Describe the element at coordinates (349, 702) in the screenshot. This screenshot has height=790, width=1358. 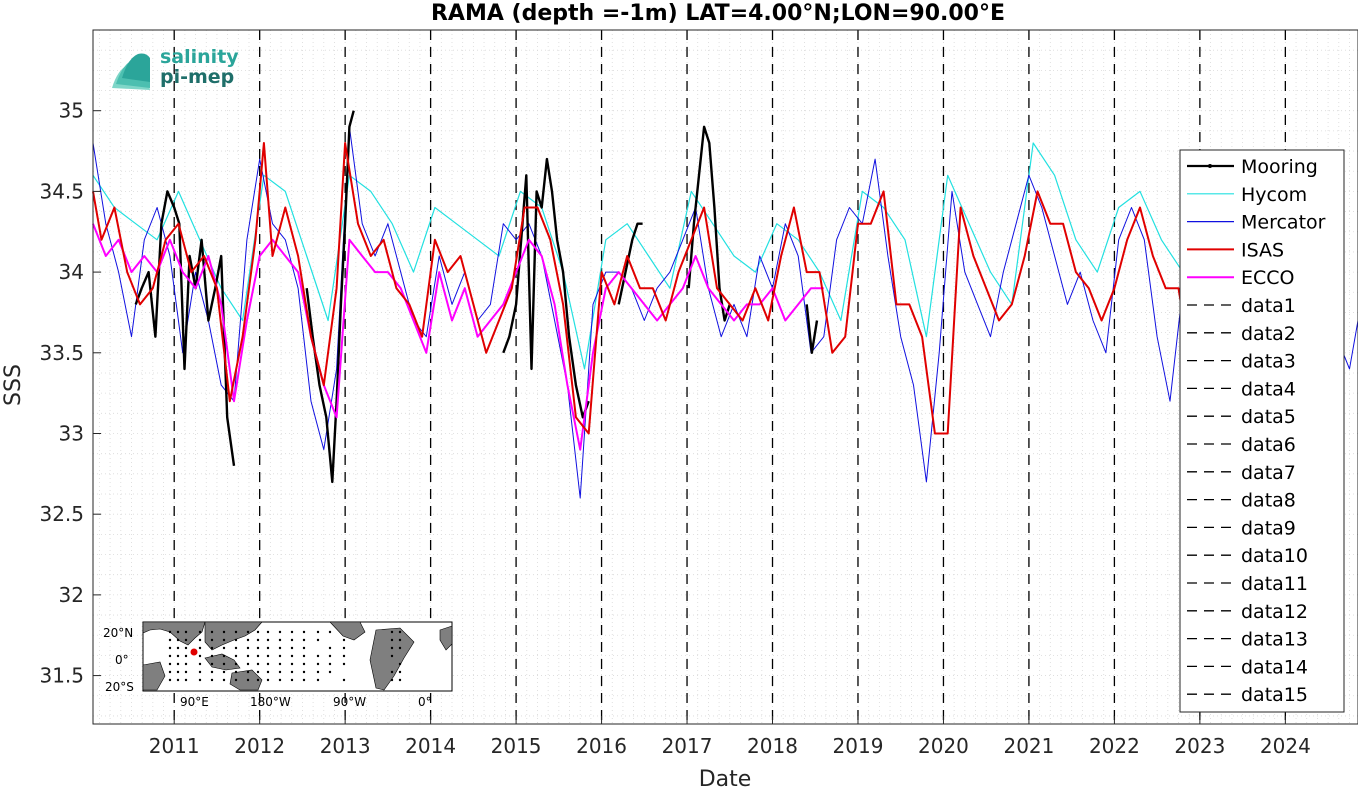
I see `map-lon-label-3: 90°W` at that location.